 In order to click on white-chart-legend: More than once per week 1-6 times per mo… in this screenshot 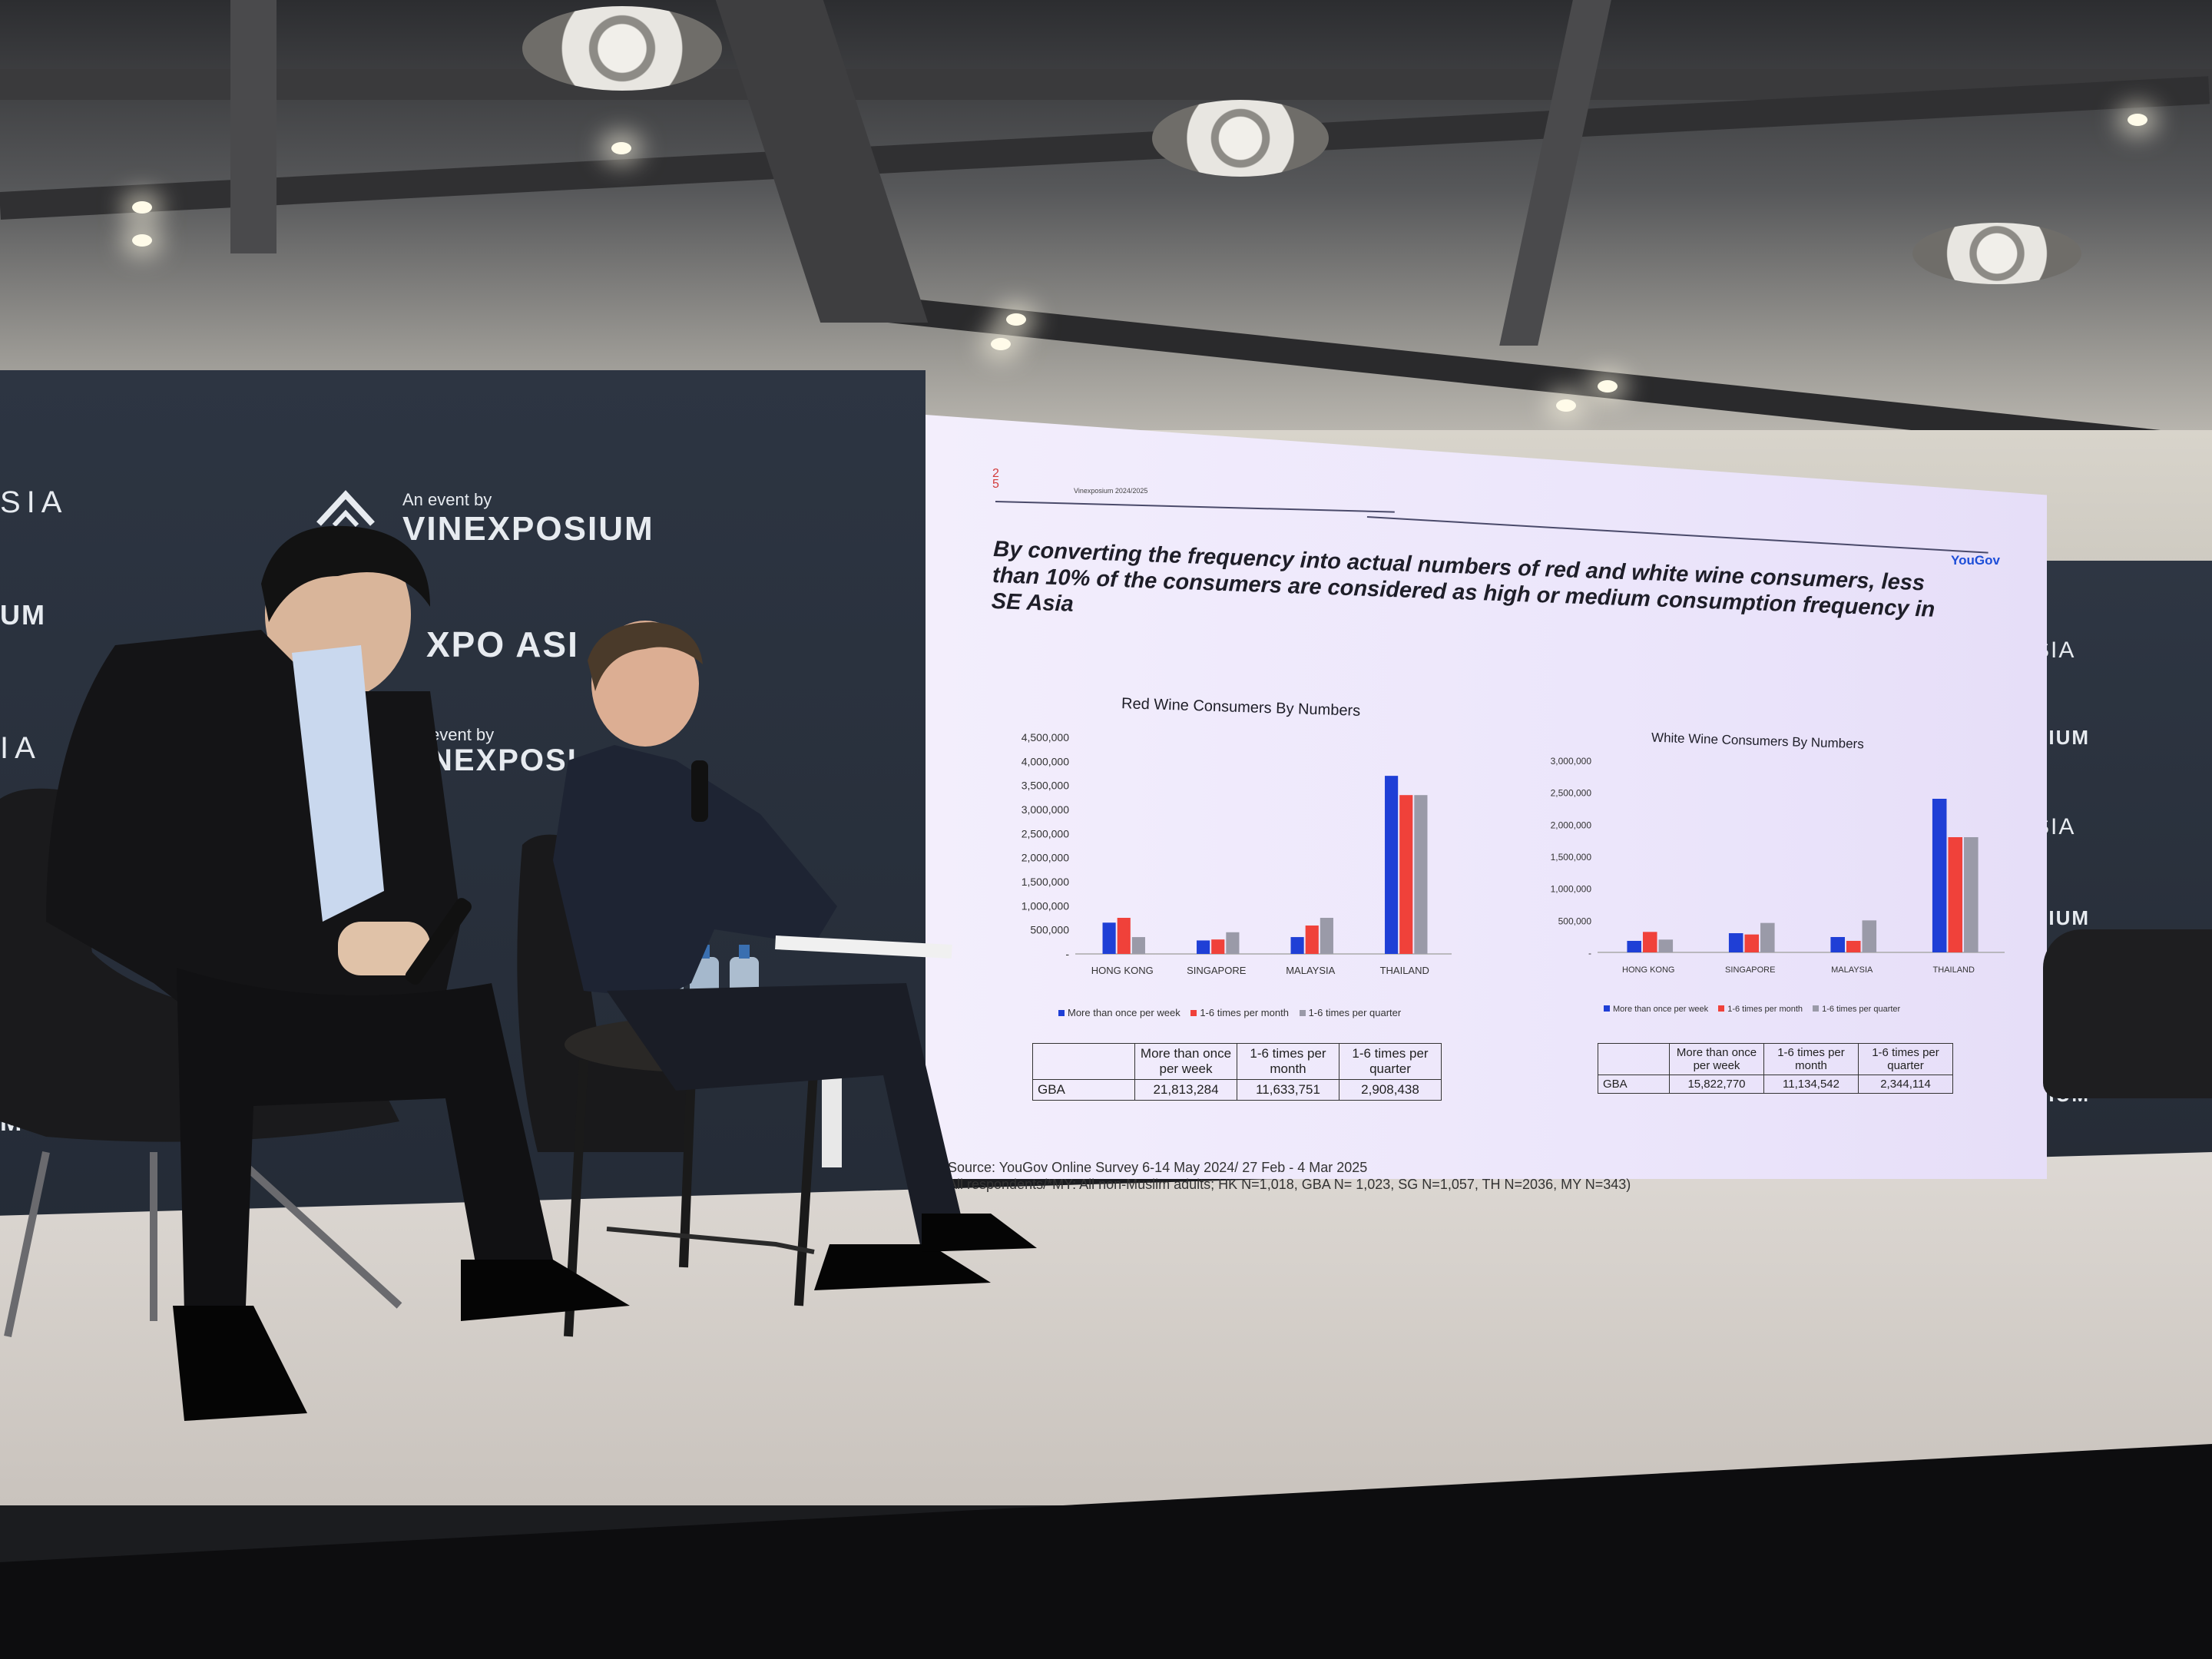, I will do `click(1748, 1010)`.